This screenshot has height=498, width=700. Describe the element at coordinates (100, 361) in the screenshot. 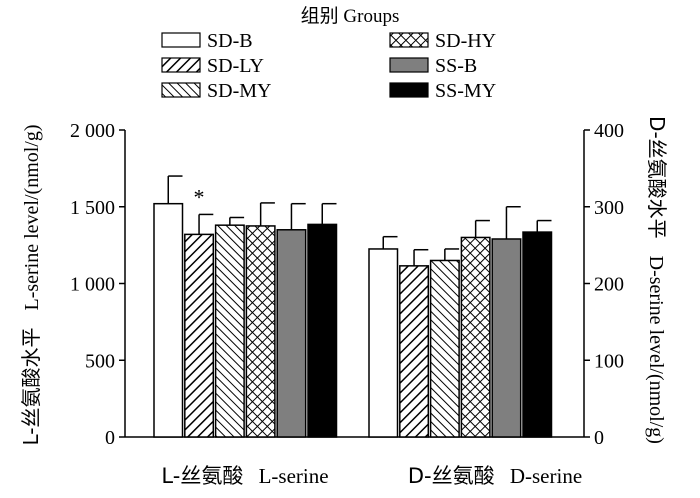

I see `left-tick-label: 500` at that location.